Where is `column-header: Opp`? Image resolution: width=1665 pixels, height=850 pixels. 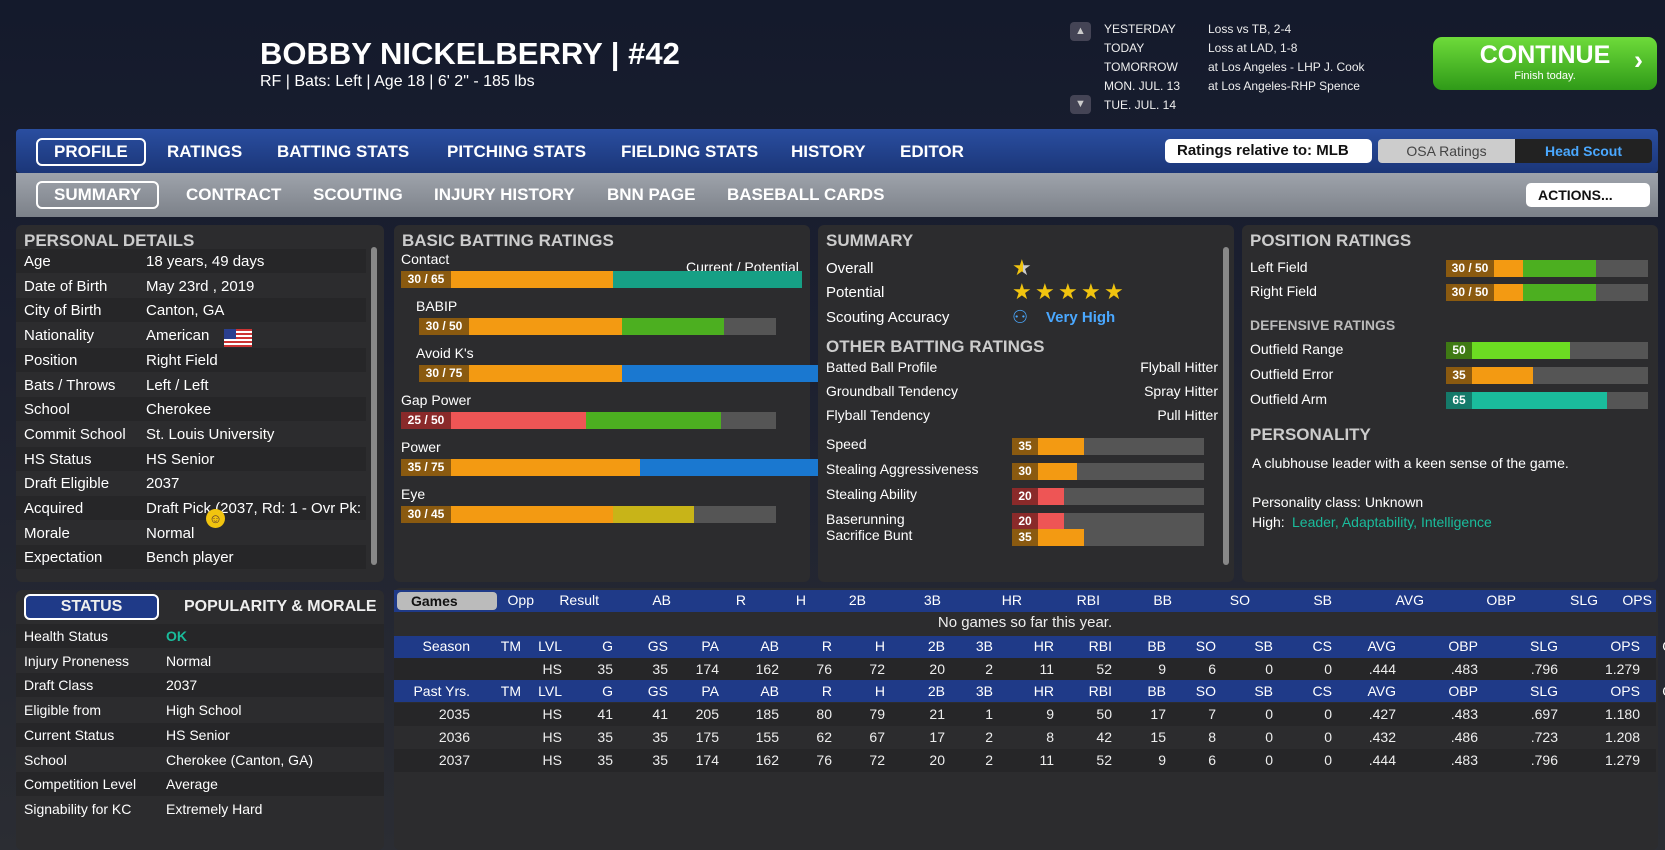
column-header: Opp is located at coordinates (520, 600).